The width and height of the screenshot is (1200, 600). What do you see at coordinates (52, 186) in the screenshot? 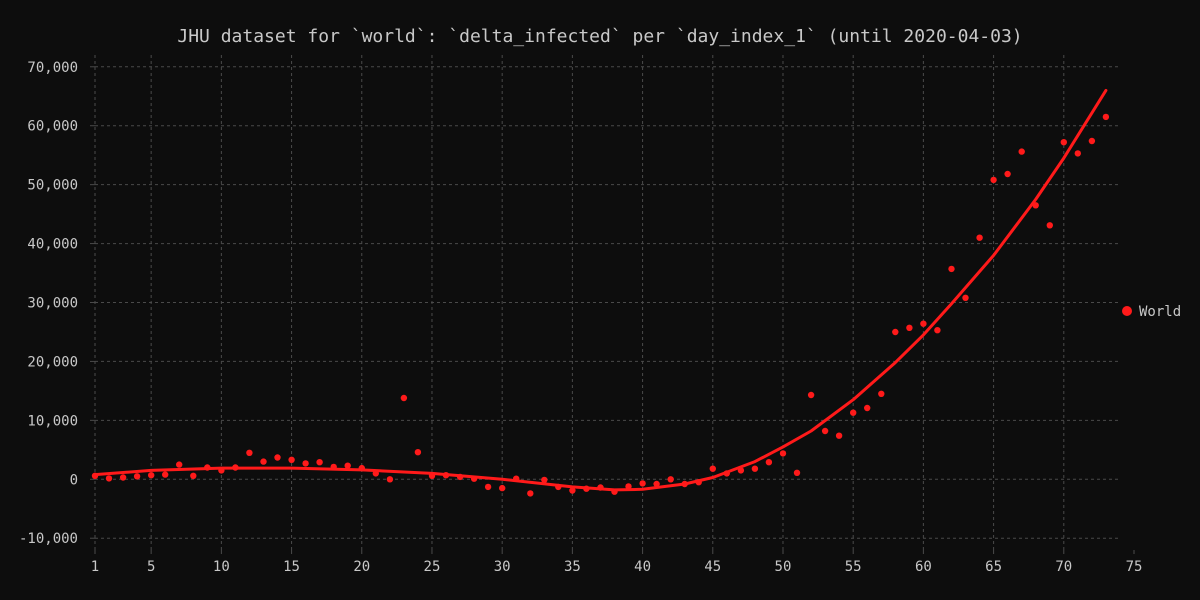
I see `y-tick-label: 50,000` at bounding box center [52, 186].